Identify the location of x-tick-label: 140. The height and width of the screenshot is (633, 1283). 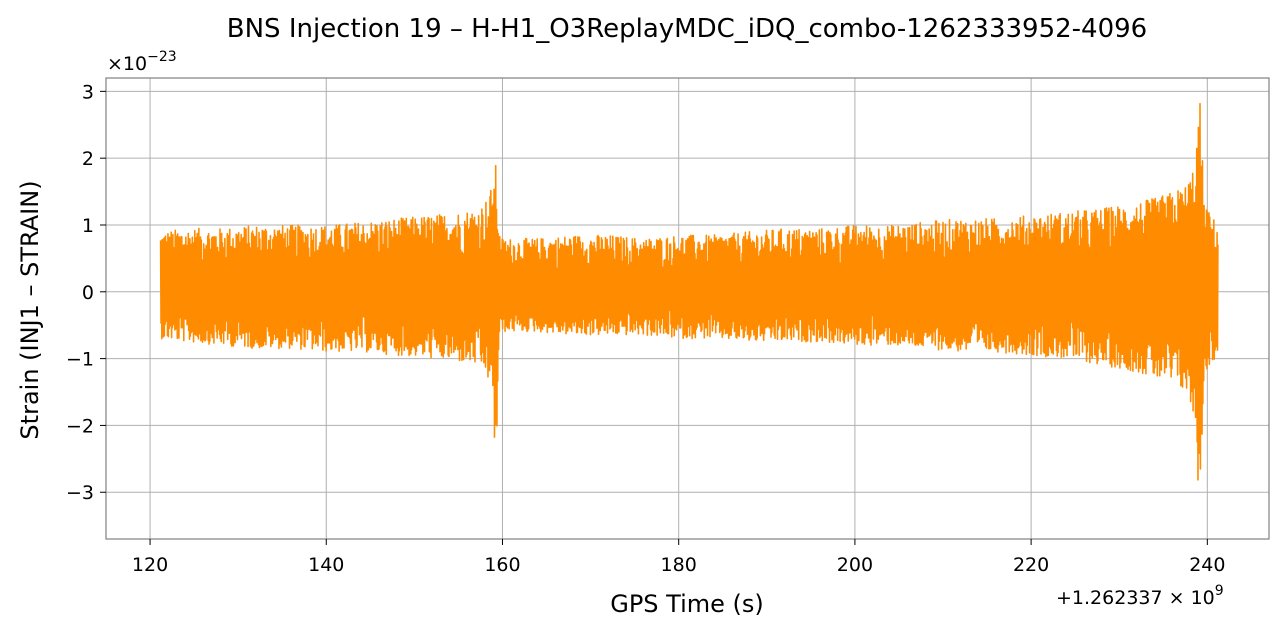
(326, 565).